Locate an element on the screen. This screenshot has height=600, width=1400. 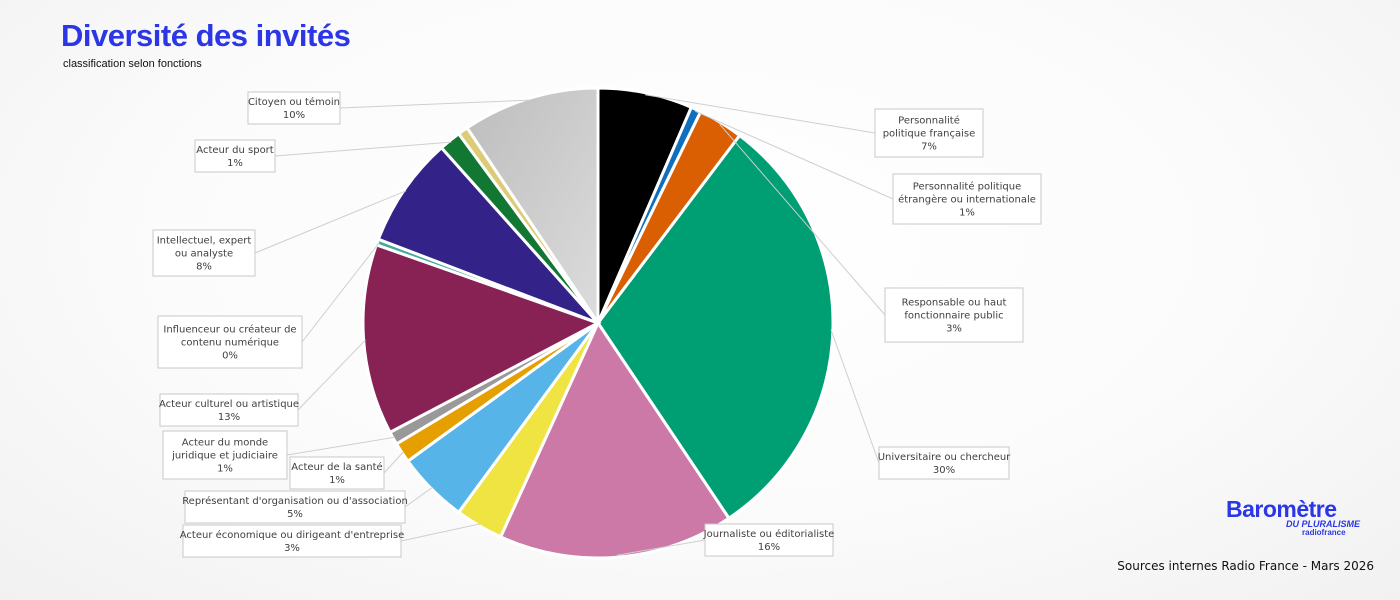
slice-percent-4: 16% is located at coordinates (769, 547).